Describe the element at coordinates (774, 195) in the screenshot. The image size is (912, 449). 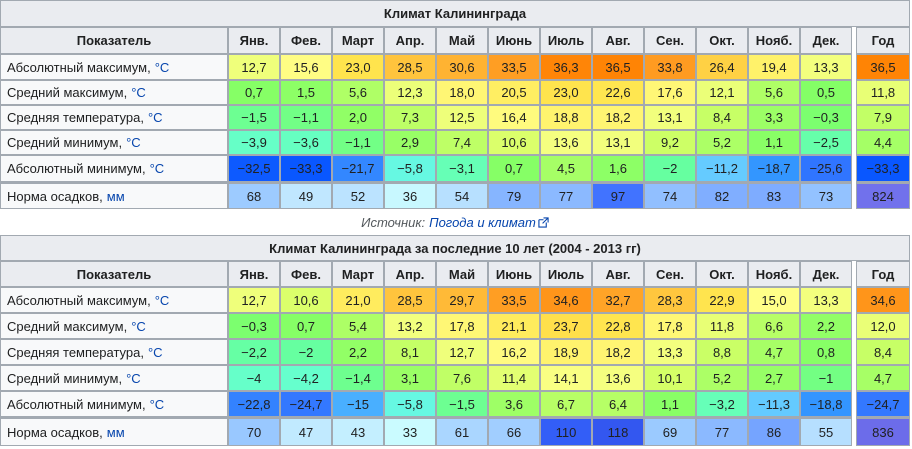
I see `value-cell: 83` at that location.